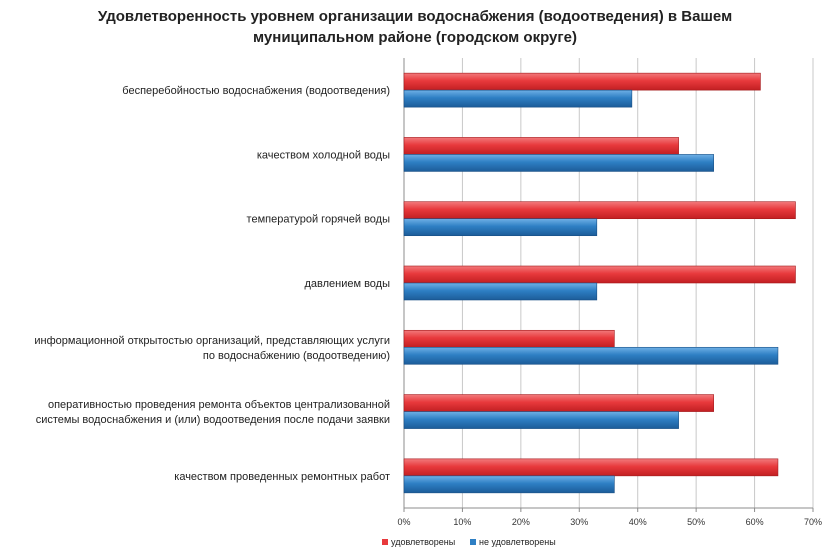 The width and height of the screenshot is (830, 552). I want to click on x-tick-label: 70%, so click(813, 522).